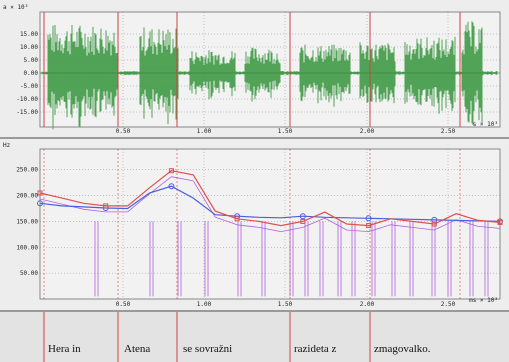 This screenshot has height=362, width=509. I want to click on y-tick-label: 15.00, so click(29, 34).